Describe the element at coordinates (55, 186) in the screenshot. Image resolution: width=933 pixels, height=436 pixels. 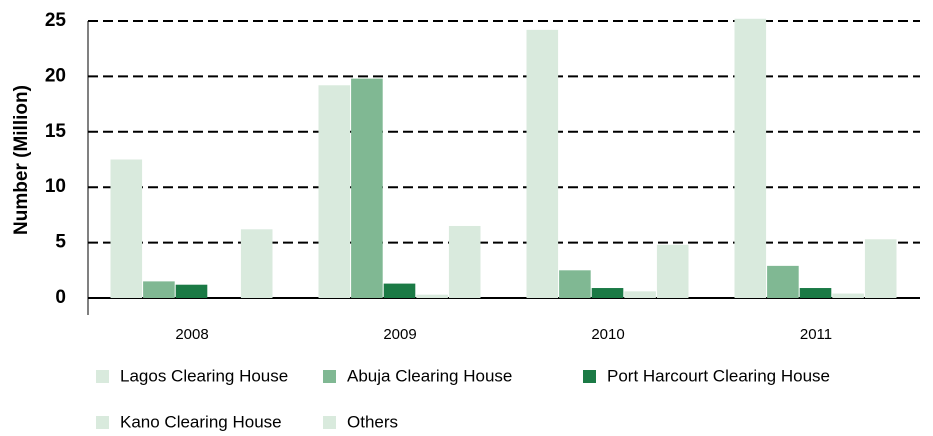
I see `y-tick-label: 10` at that location.